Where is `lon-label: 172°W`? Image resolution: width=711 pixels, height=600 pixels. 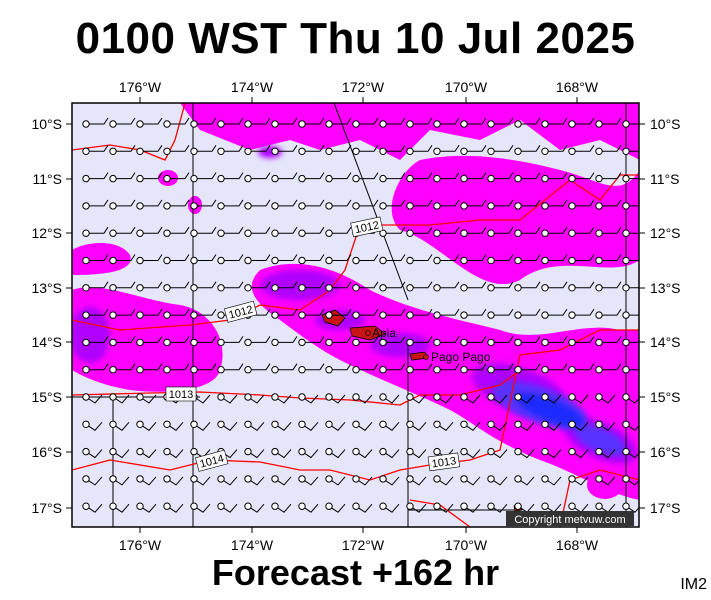
lon-label: 172°W is located at coordinates (363, 545).